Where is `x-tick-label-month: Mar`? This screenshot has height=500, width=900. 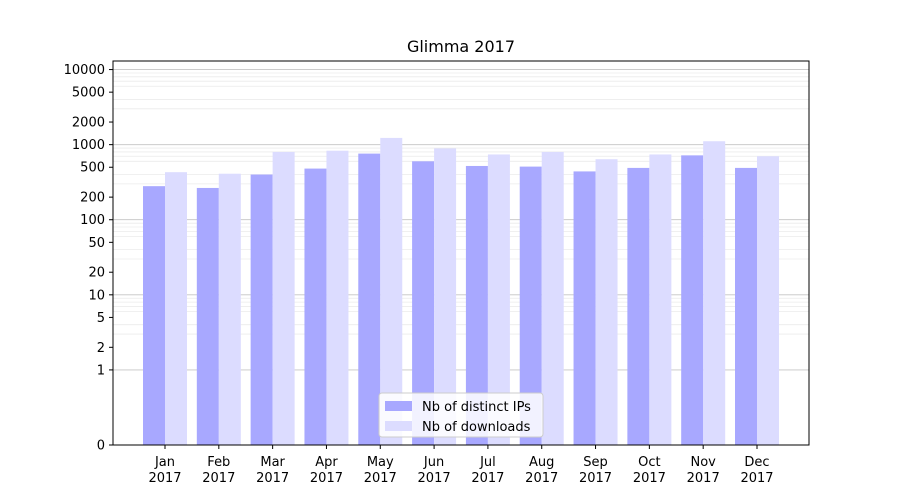 x-tick-label-month: Mar is located at coordinates (272, 462).